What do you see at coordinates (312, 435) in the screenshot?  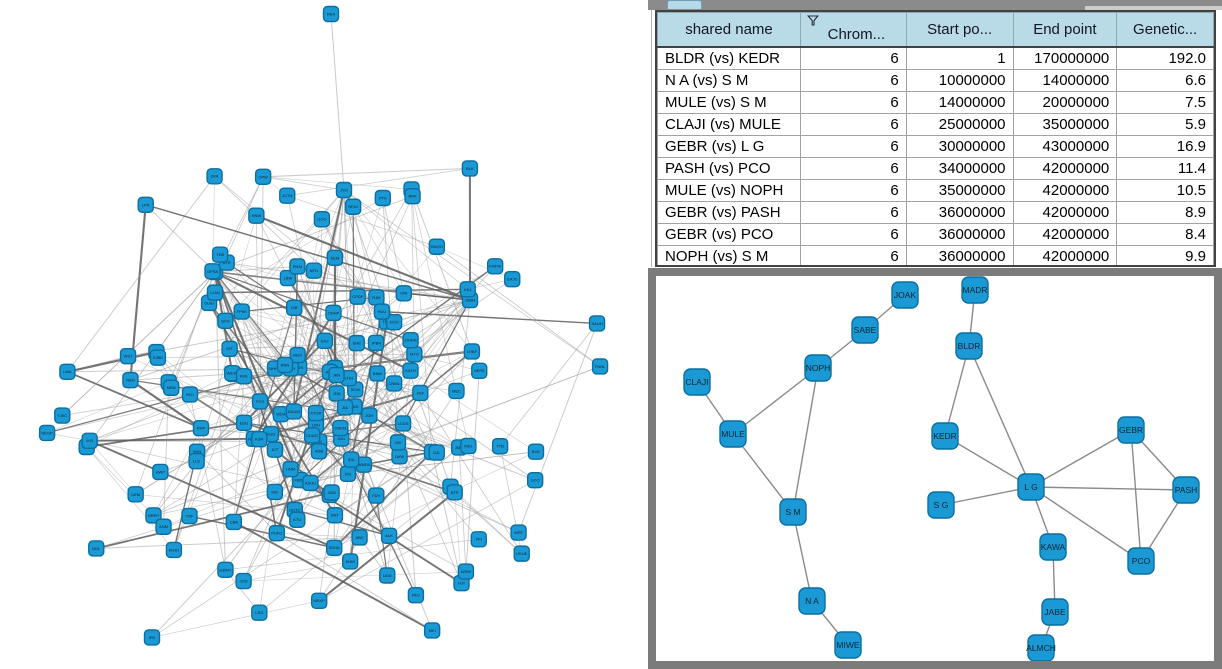 I see `overview-node: DLWG` at bounding box center [312, 435].